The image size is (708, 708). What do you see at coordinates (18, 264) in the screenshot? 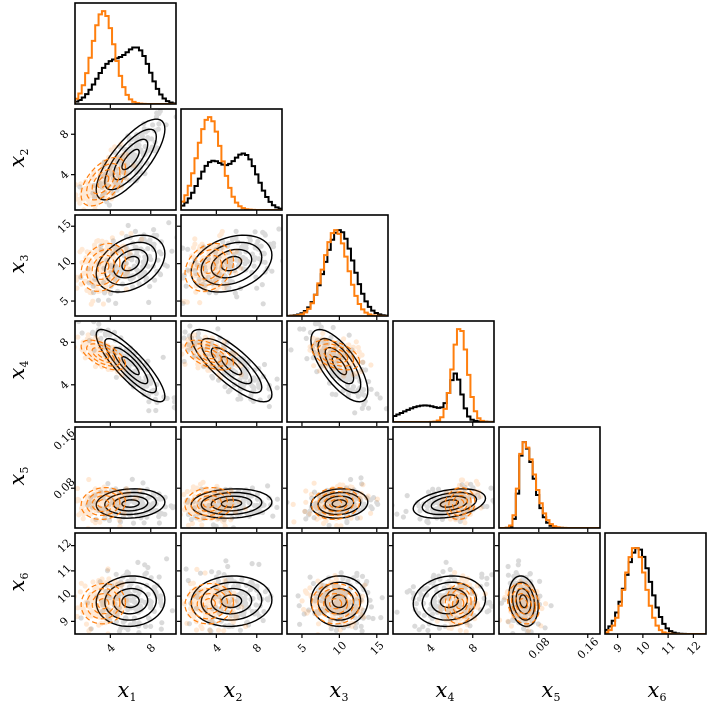
I see `y-axis-label-x3: x3` at bounding box center [18, 264].